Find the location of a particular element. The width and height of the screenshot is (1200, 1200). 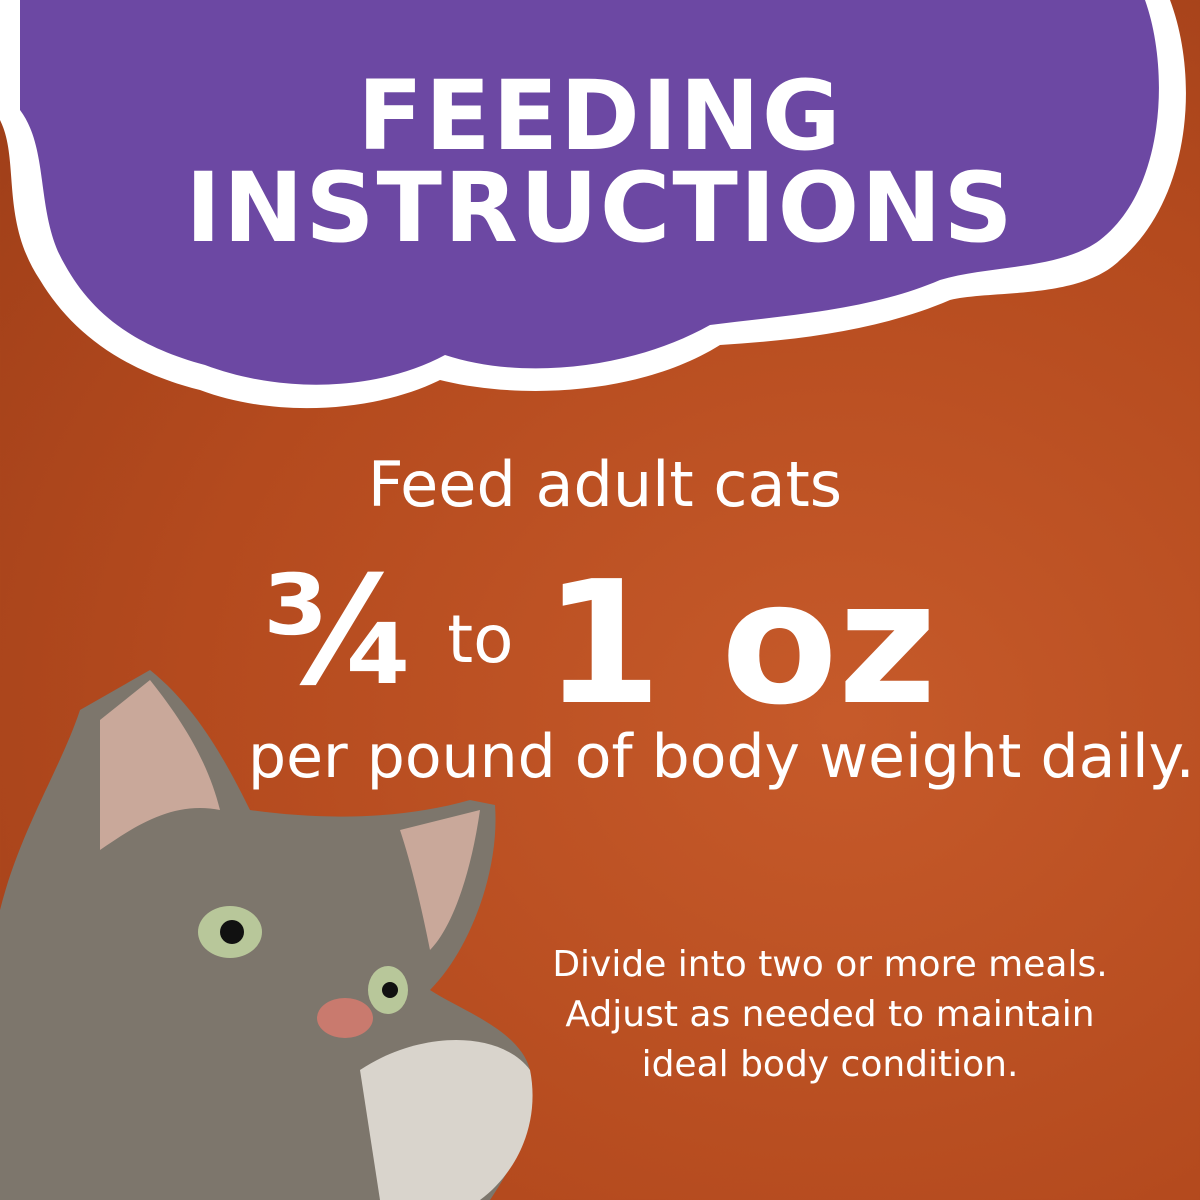

amount-value: 1 oz is located at coordinates (740, 644).